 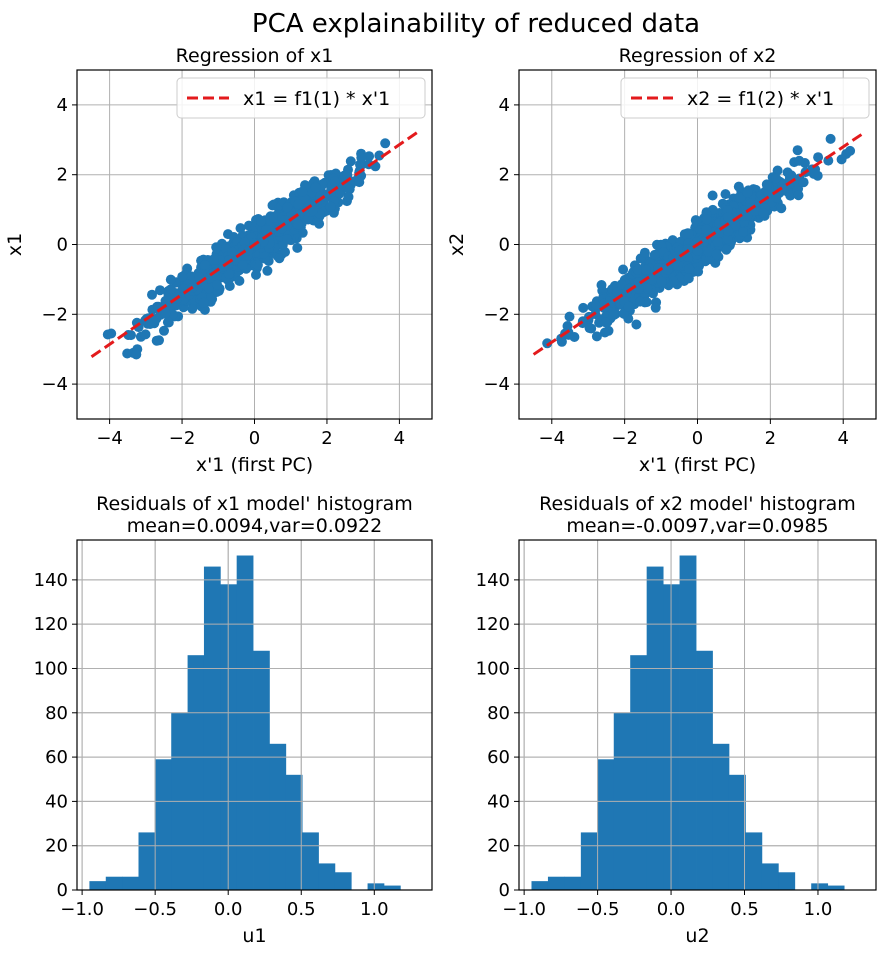 What do you see at coordinates (744, 909) in the screenshot?
I see `x-tick-label: 0.5` at bounding box center [744, 909].